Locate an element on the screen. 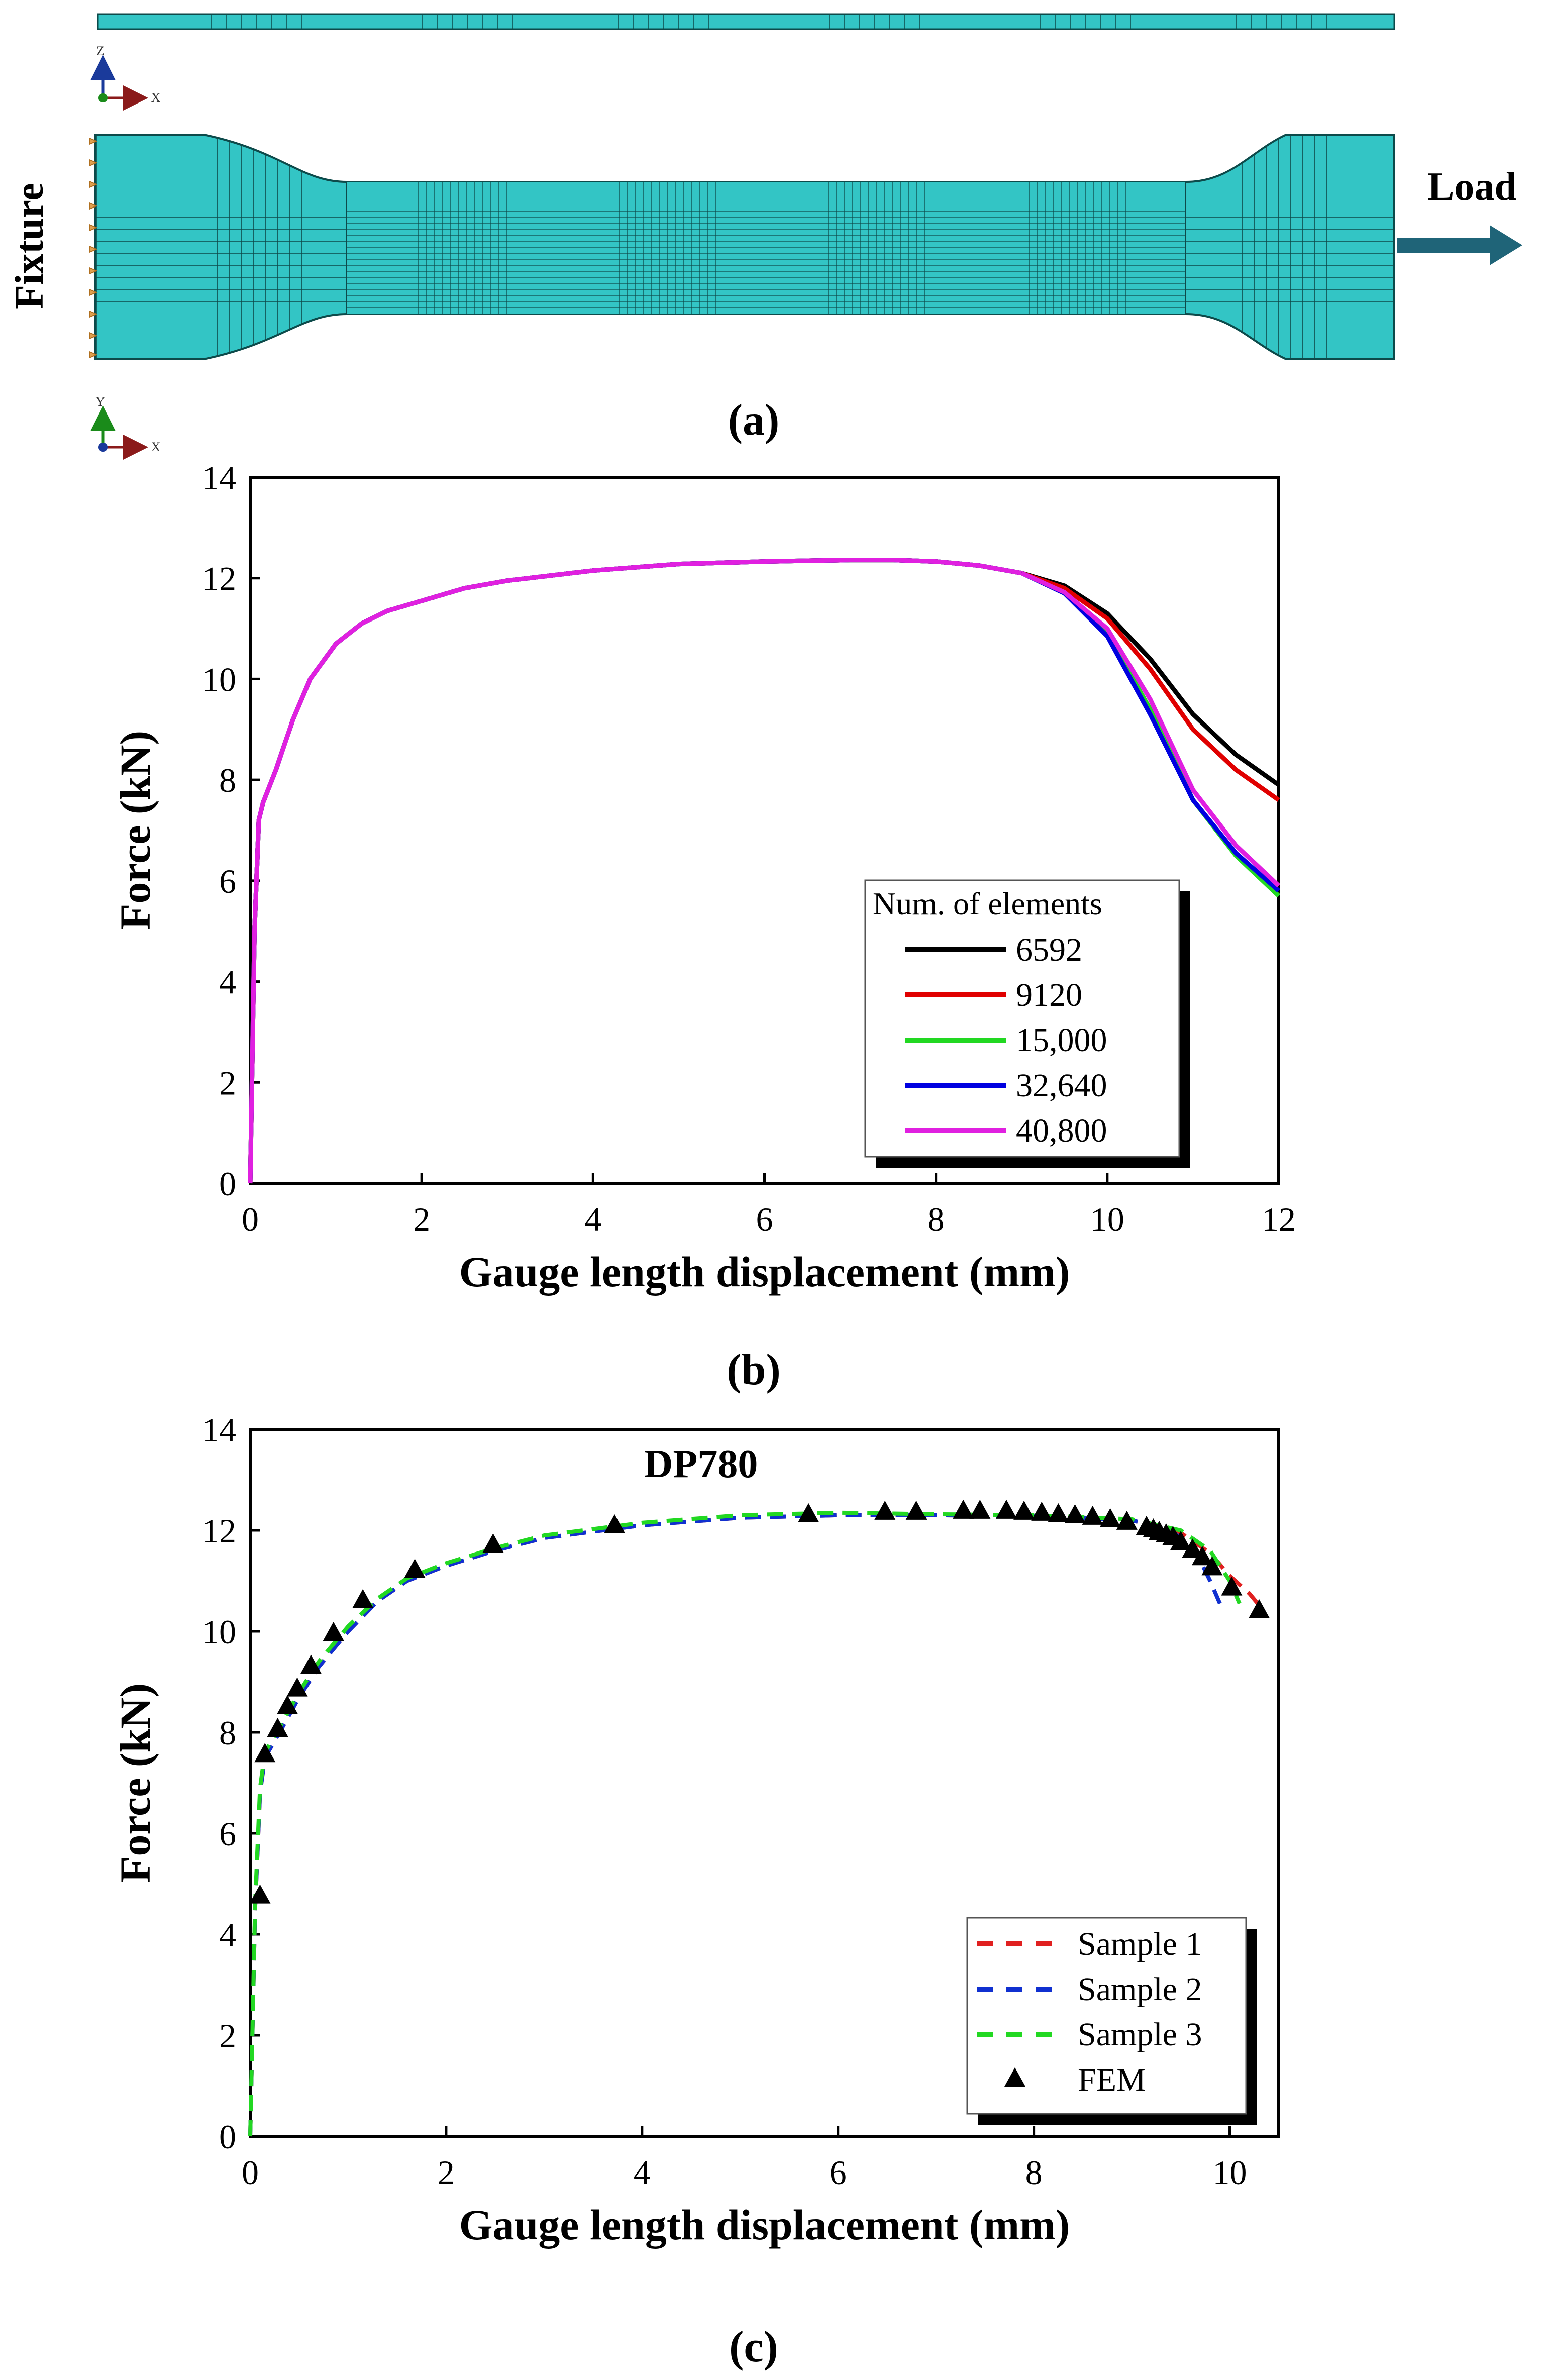 This screenshot has height=2380, width=1542. chart-c-y-axis-label: Force (kN) is located at coordinates (135, 1783).